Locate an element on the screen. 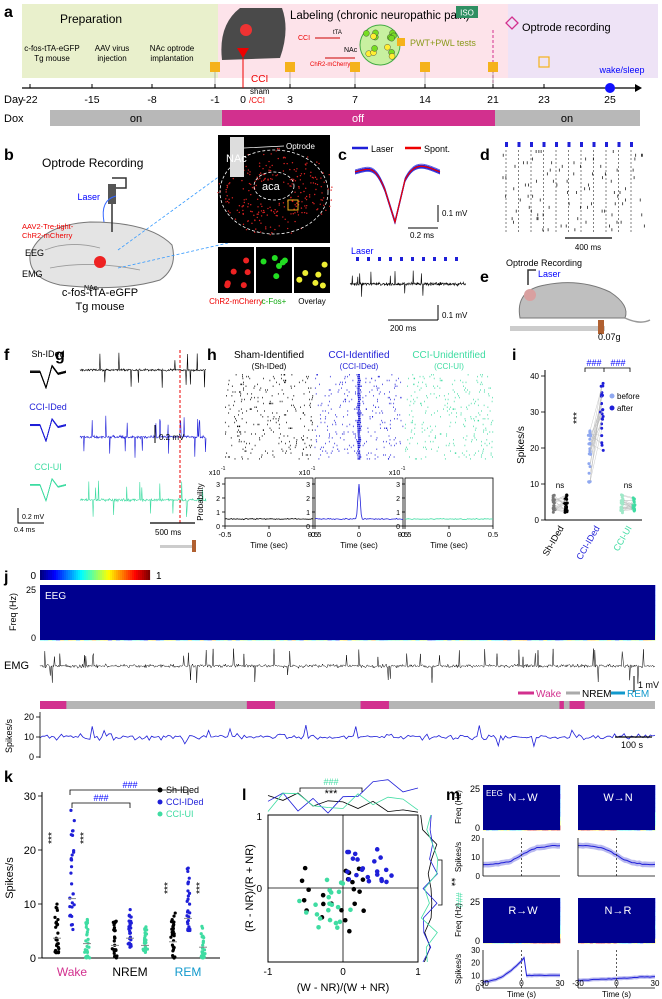  bracket is located at coordinates (129, 798).